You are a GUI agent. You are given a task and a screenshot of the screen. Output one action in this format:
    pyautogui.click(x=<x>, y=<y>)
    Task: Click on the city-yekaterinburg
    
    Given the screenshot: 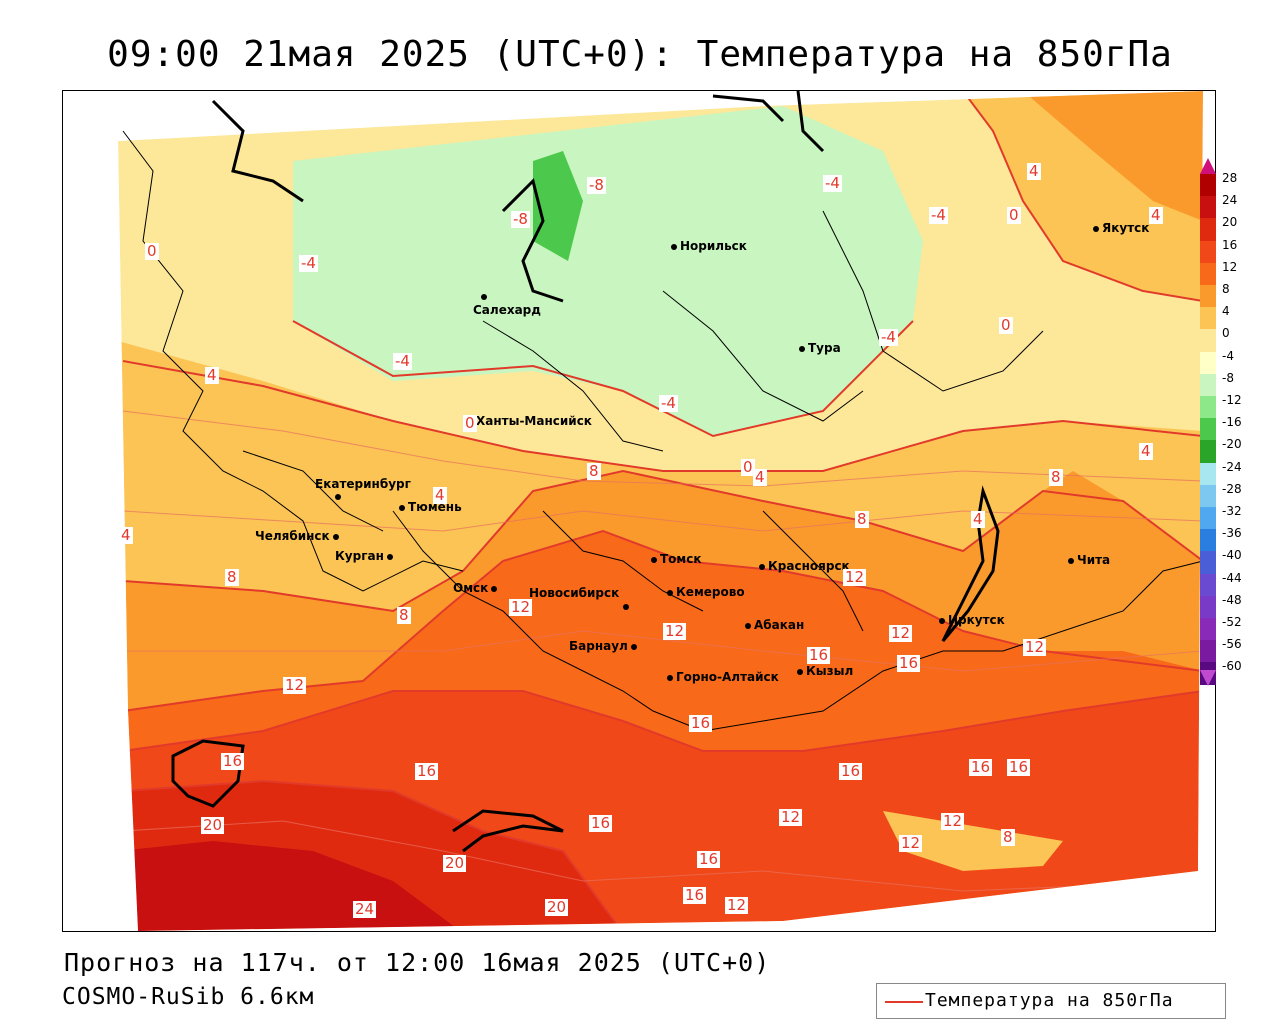 What is the action you would take?
    pyautogui.click(x=339, y=496)
    